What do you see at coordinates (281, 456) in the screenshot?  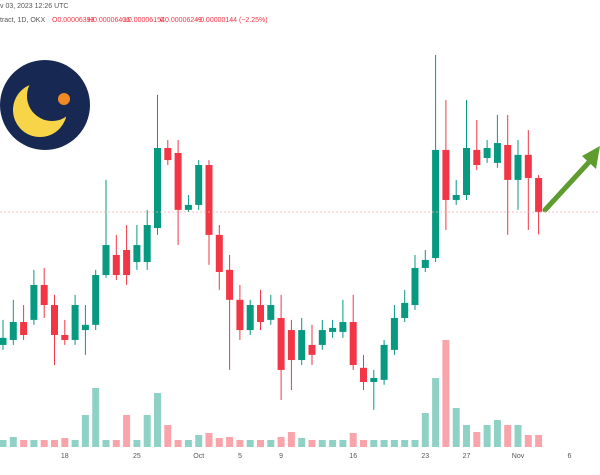 I see `x-tick-label: 9` at bounding box center [281, 456].